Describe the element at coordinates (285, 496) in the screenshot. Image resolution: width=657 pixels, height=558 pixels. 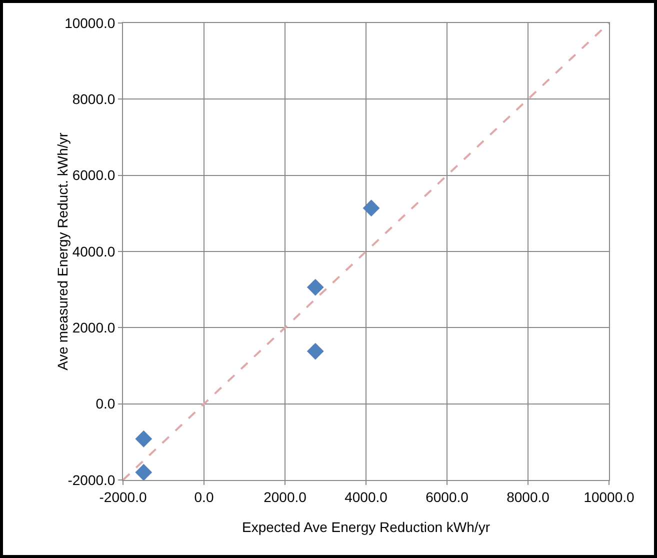
I see `x-tick-label: 2000.0` at that location.